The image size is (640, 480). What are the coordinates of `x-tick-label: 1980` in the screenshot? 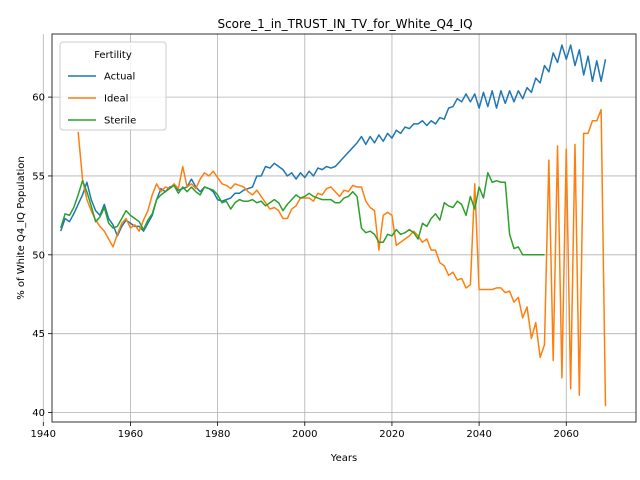 It's located at (217, 434).